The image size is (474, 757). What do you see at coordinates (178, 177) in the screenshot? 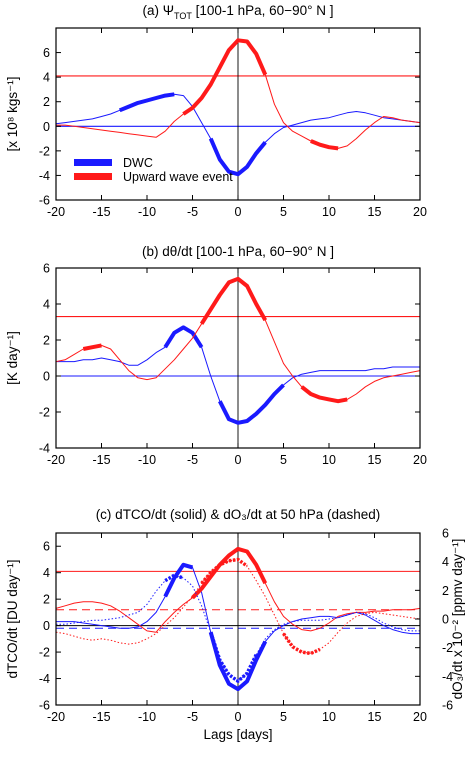
I see `legend-label: Upward wave event` at bounding box center [178, 177].